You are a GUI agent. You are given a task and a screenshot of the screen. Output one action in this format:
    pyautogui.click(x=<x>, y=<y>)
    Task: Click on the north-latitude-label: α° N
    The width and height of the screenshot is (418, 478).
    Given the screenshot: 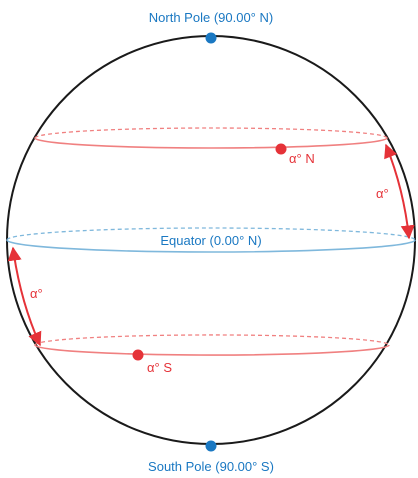 What is the action you would take?
    pyautogui.click(x=302, y=158)
    